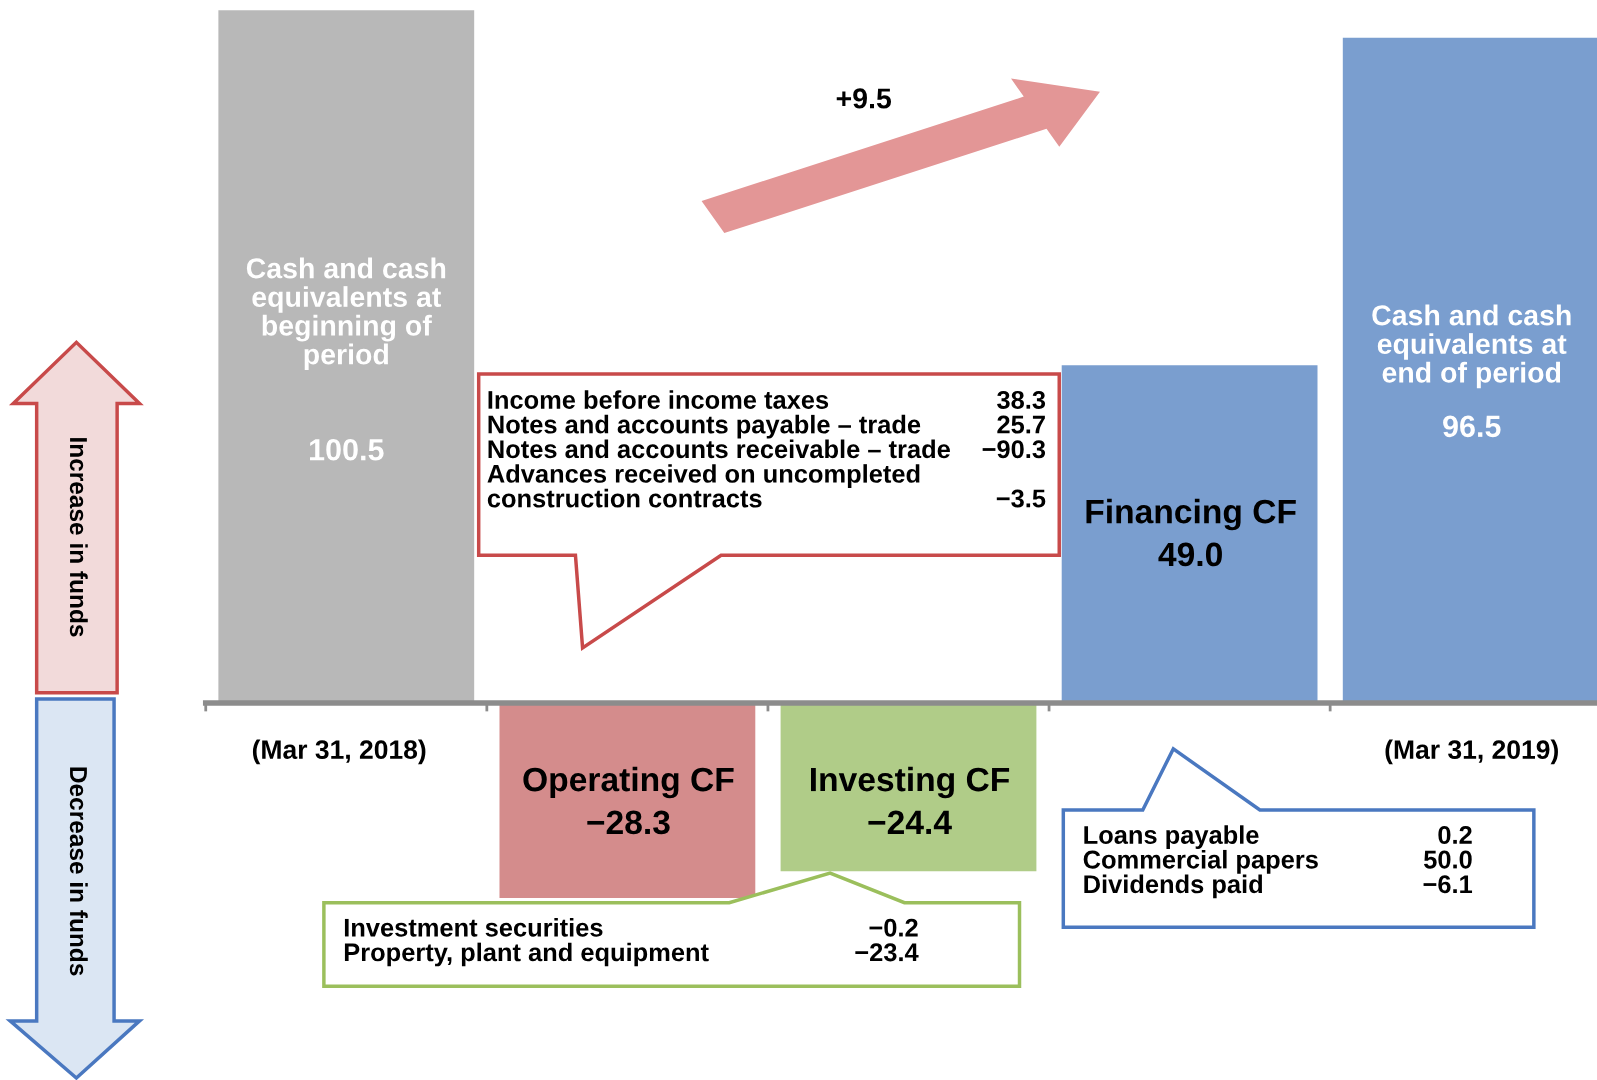 This screenshot has width=1597, height=1080. I want to click on x-tick-label: Operating CF, so click(628, 782).